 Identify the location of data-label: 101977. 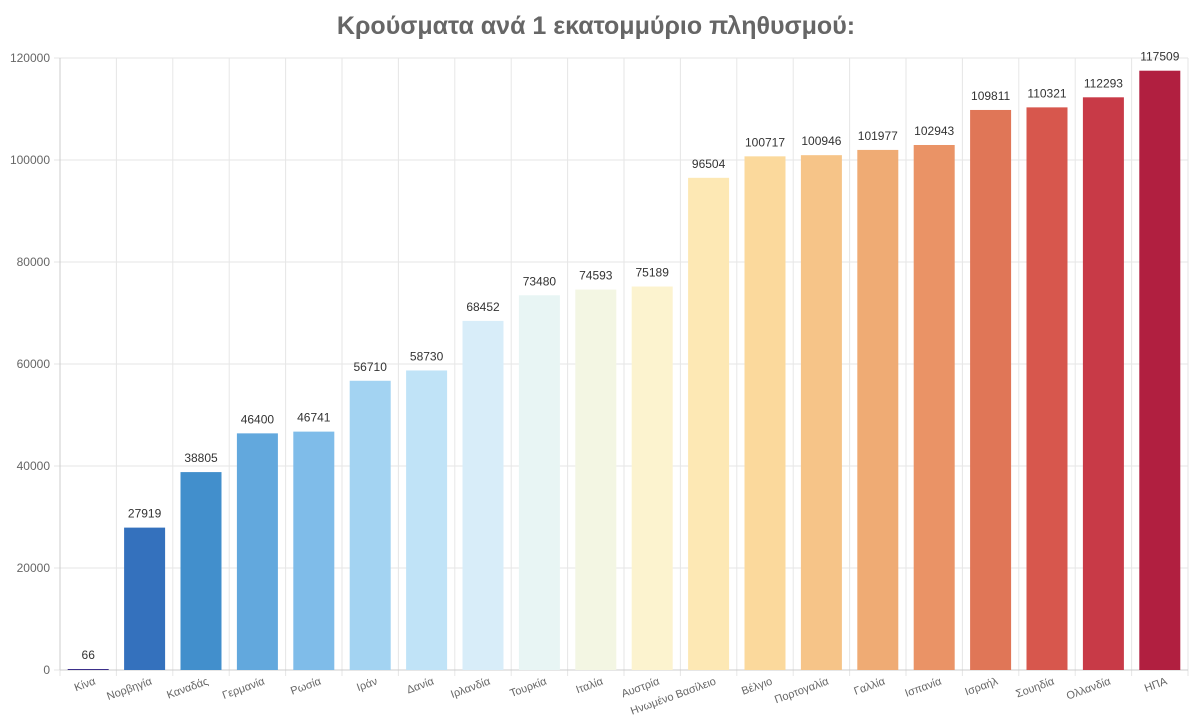
(878, 136).